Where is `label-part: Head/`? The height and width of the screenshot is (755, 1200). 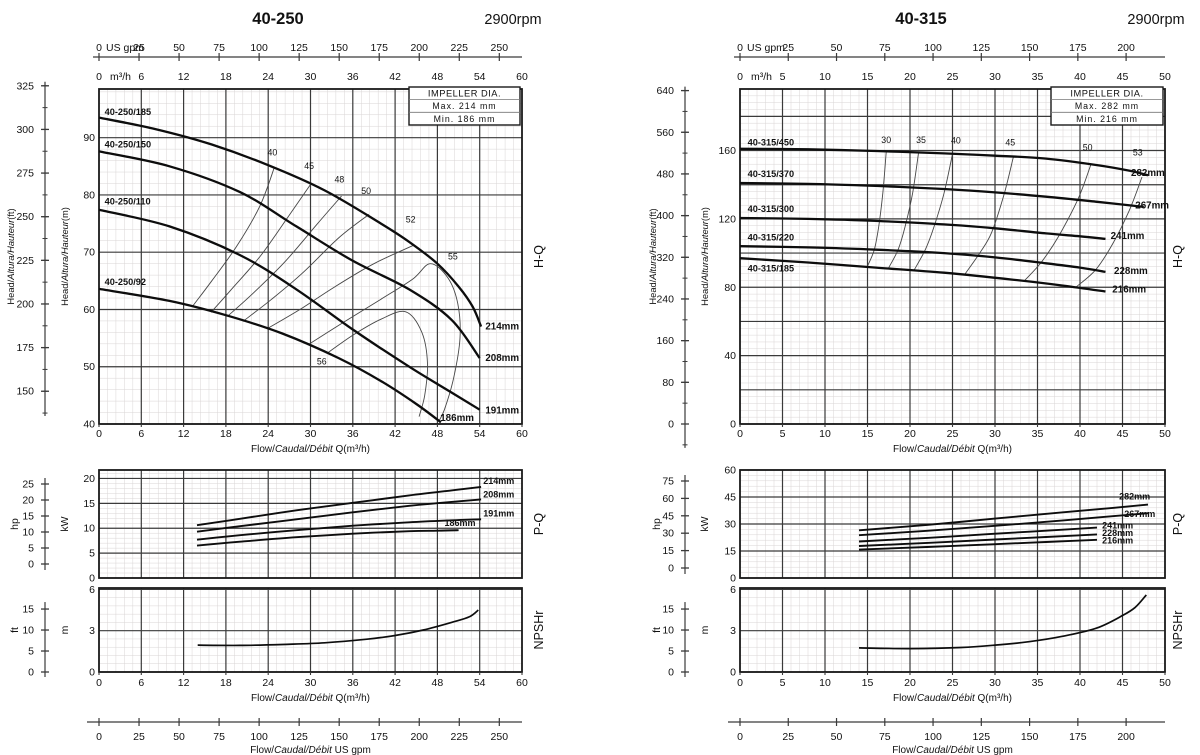 label-part: Head/ is located at coordinates (65, 293).